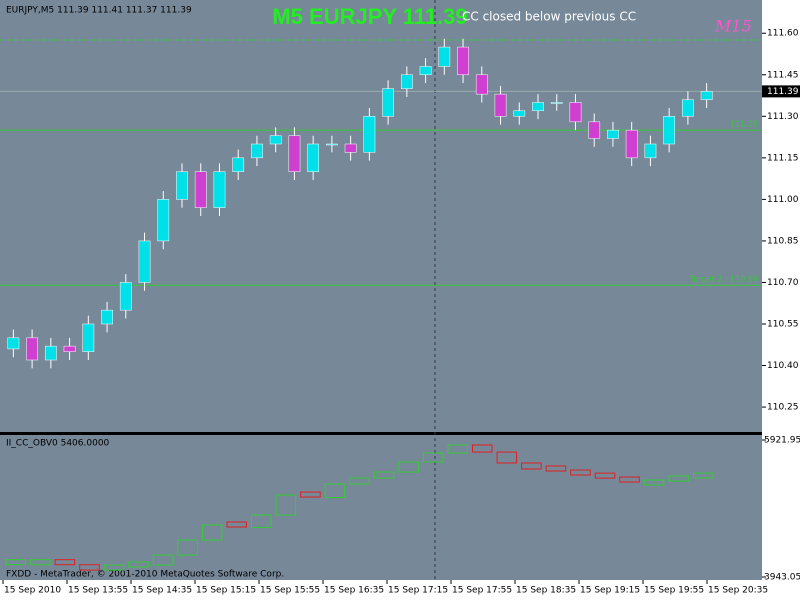 This screenshot has width=800, height=600. I want to click on time-axis, so click(400, 590).